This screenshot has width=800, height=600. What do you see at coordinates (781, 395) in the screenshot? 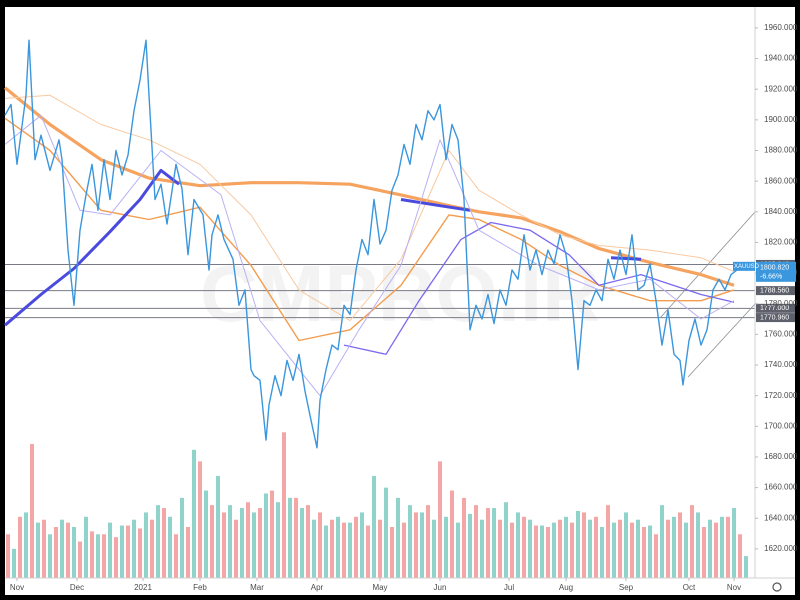
I see `y-tick-label: 1720.000` at bounding box center [781, 395].